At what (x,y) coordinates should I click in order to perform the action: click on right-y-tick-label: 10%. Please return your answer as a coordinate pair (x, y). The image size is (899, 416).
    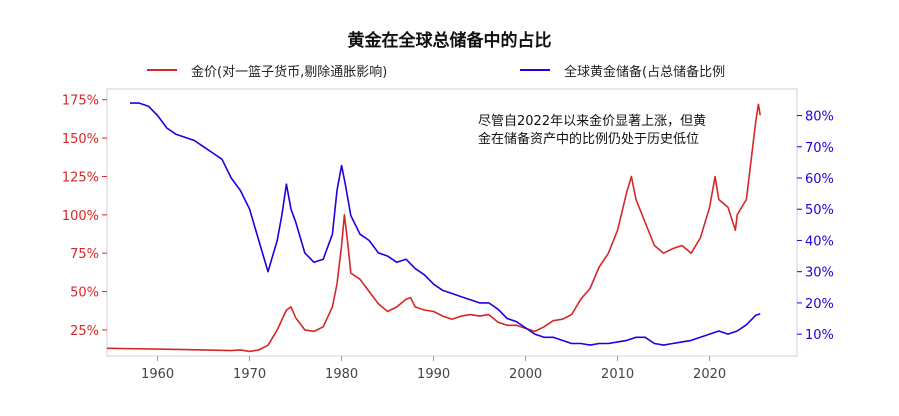
    Looking at the image, I should click on (819, 335).